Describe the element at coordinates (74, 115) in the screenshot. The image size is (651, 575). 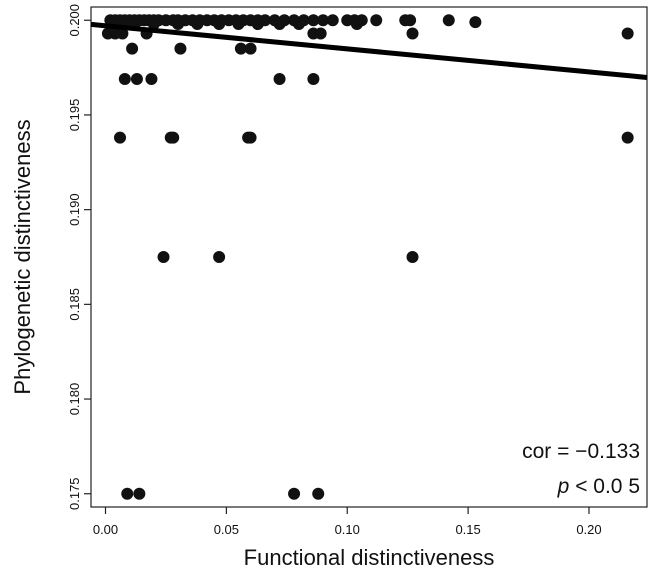
I see `y-tick-label: 0.195` at that location.